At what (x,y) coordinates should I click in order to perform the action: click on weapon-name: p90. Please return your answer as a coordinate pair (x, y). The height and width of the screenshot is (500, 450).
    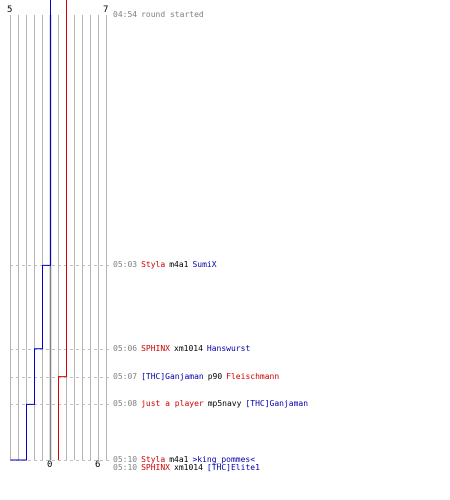
    Looking at the image, I should click on (215, 376).